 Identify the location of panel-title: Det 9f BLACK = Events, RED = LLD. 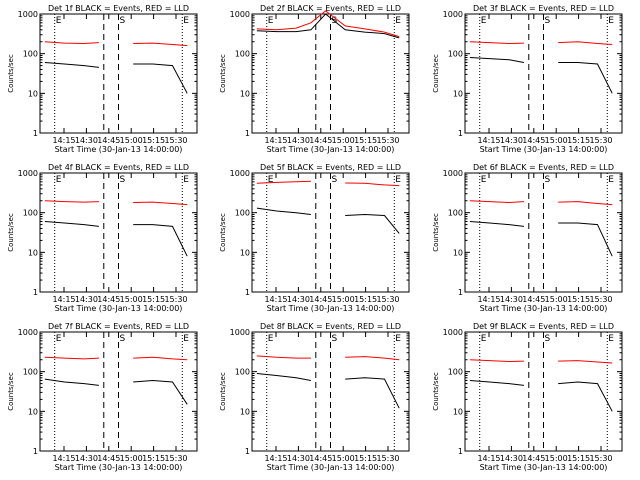
(543, 326).